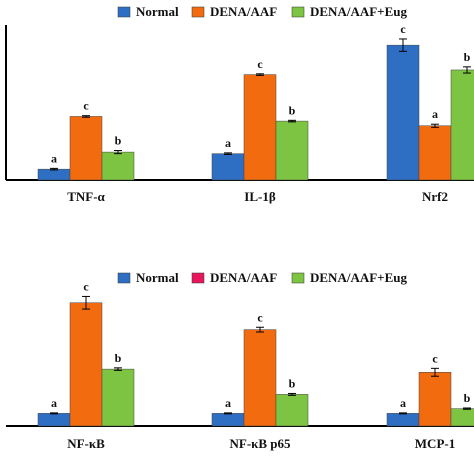 This screenshot has height=474, width=474. Describe the element at coordinates (54, 420) in the screenshot. I see `bar-NF-κB-1` at that location.